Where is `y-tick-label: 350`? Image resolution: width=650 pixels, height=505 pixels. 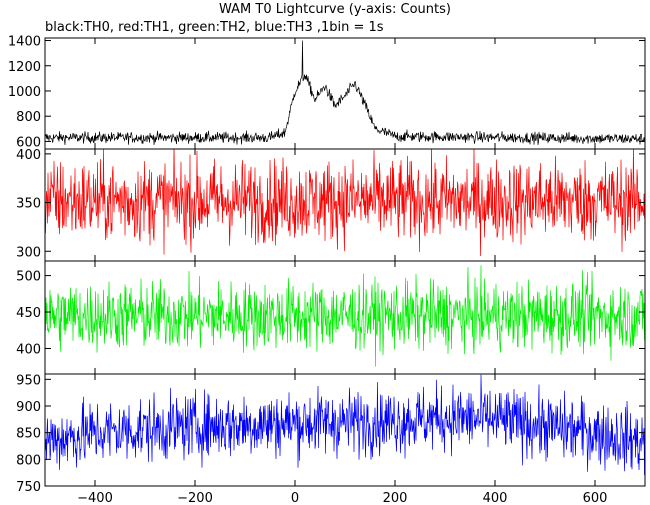
y-tick-label: 350 is located at coordinates (28, 204).